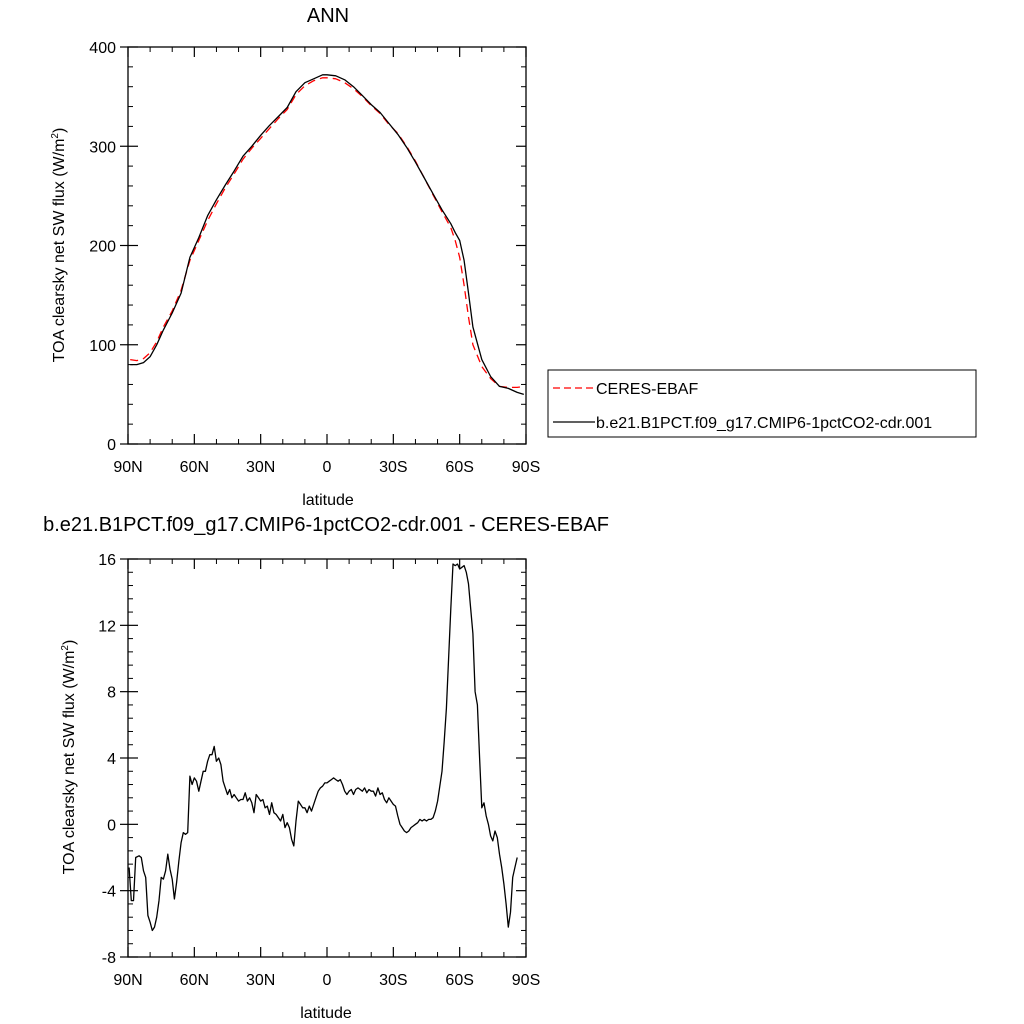 This screenshot has width=1024, height=1024. I want to click on top-y-axis-label-exponent: 2, so click(55, 136).